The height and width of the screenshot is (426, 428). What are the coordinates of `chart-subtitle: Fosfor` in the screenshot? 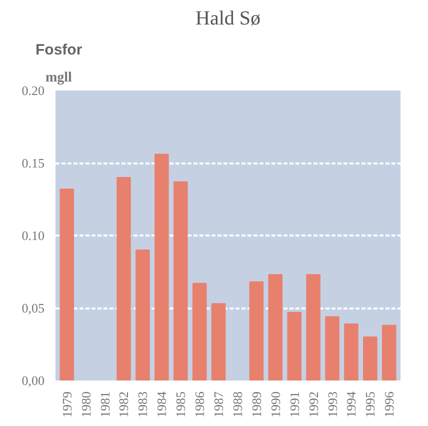 It's located at (59, 50).